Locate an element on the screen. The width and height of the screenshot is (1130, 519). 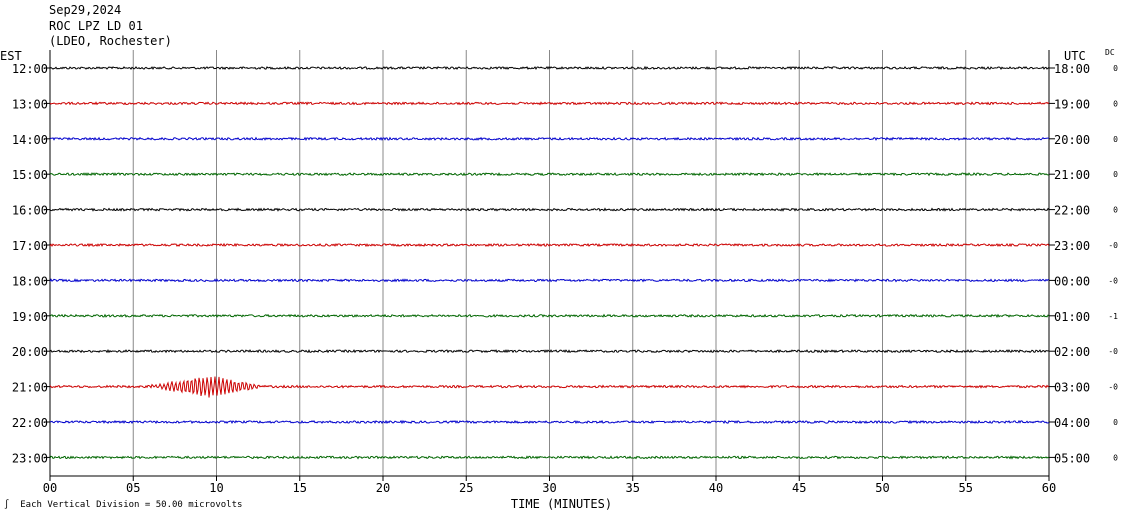
scale-icon: ∫ is located at coordinates (7, 505).